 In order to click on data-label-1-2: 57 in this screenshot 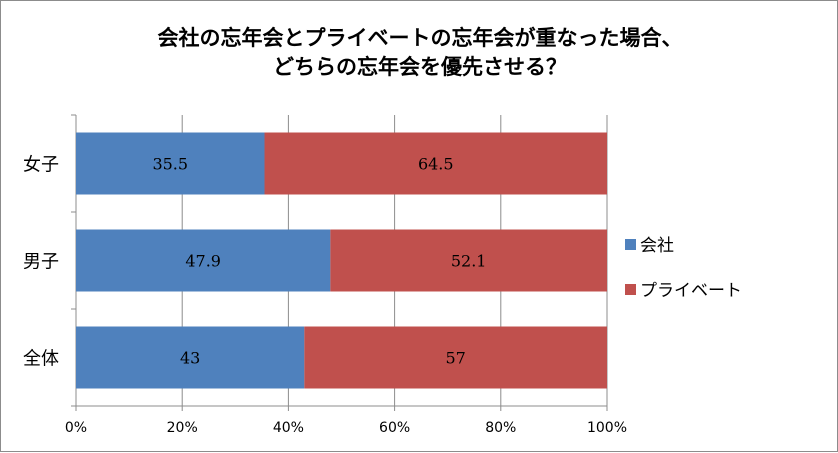, I will do `click(455, 358)`.